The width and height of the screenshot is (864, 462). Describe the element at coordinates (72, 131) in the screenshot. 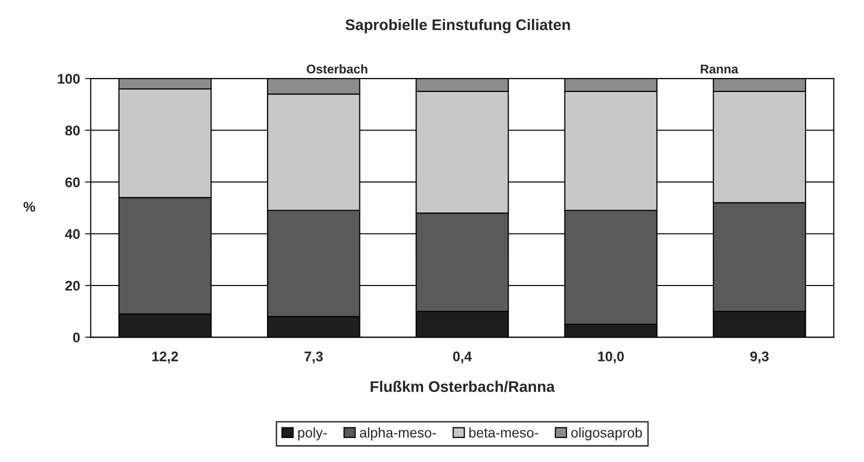

I see `y-tick-label: 80` at that location.